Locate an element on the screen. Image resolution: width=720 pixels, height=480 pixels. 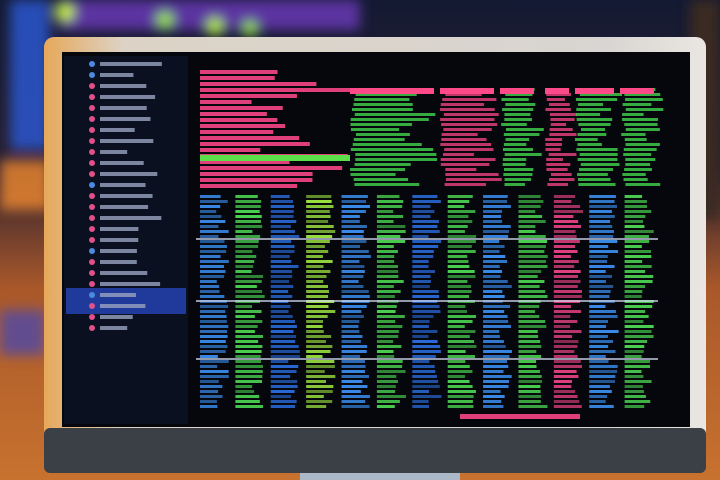
row-separator is located at coordinates (427, 239).